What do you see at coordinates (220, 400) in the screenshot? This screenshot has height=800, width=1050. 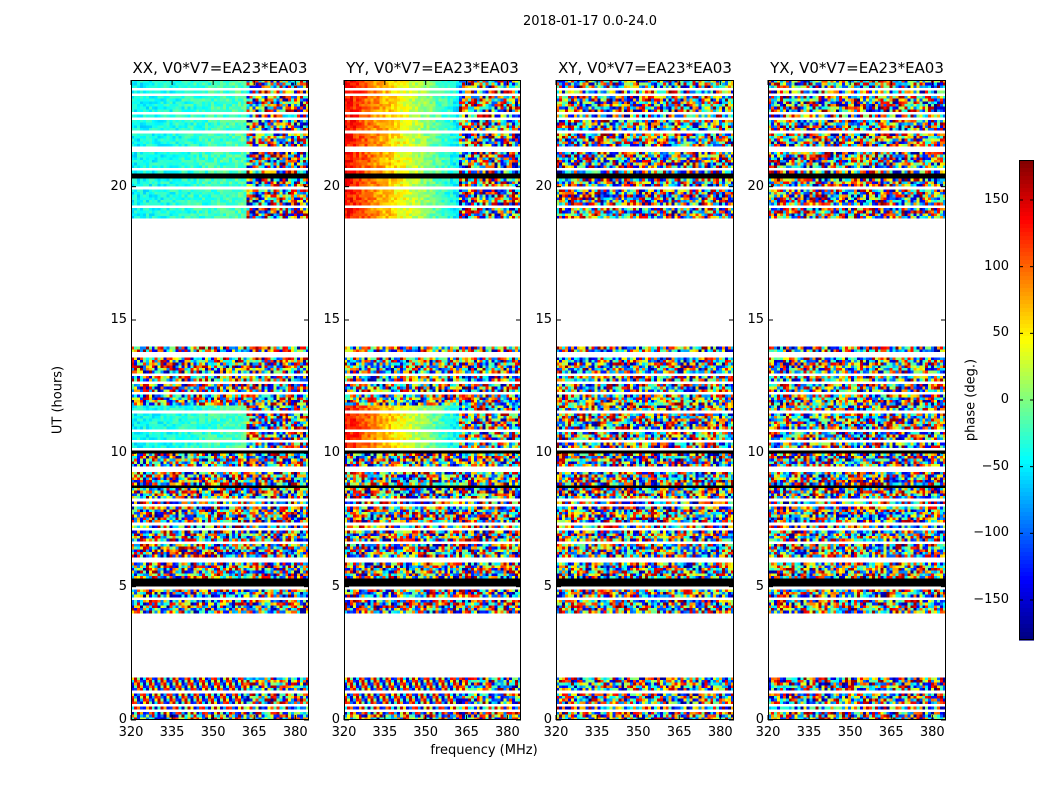 I see `panel-frame-xx` at bounding box center [220, 400].